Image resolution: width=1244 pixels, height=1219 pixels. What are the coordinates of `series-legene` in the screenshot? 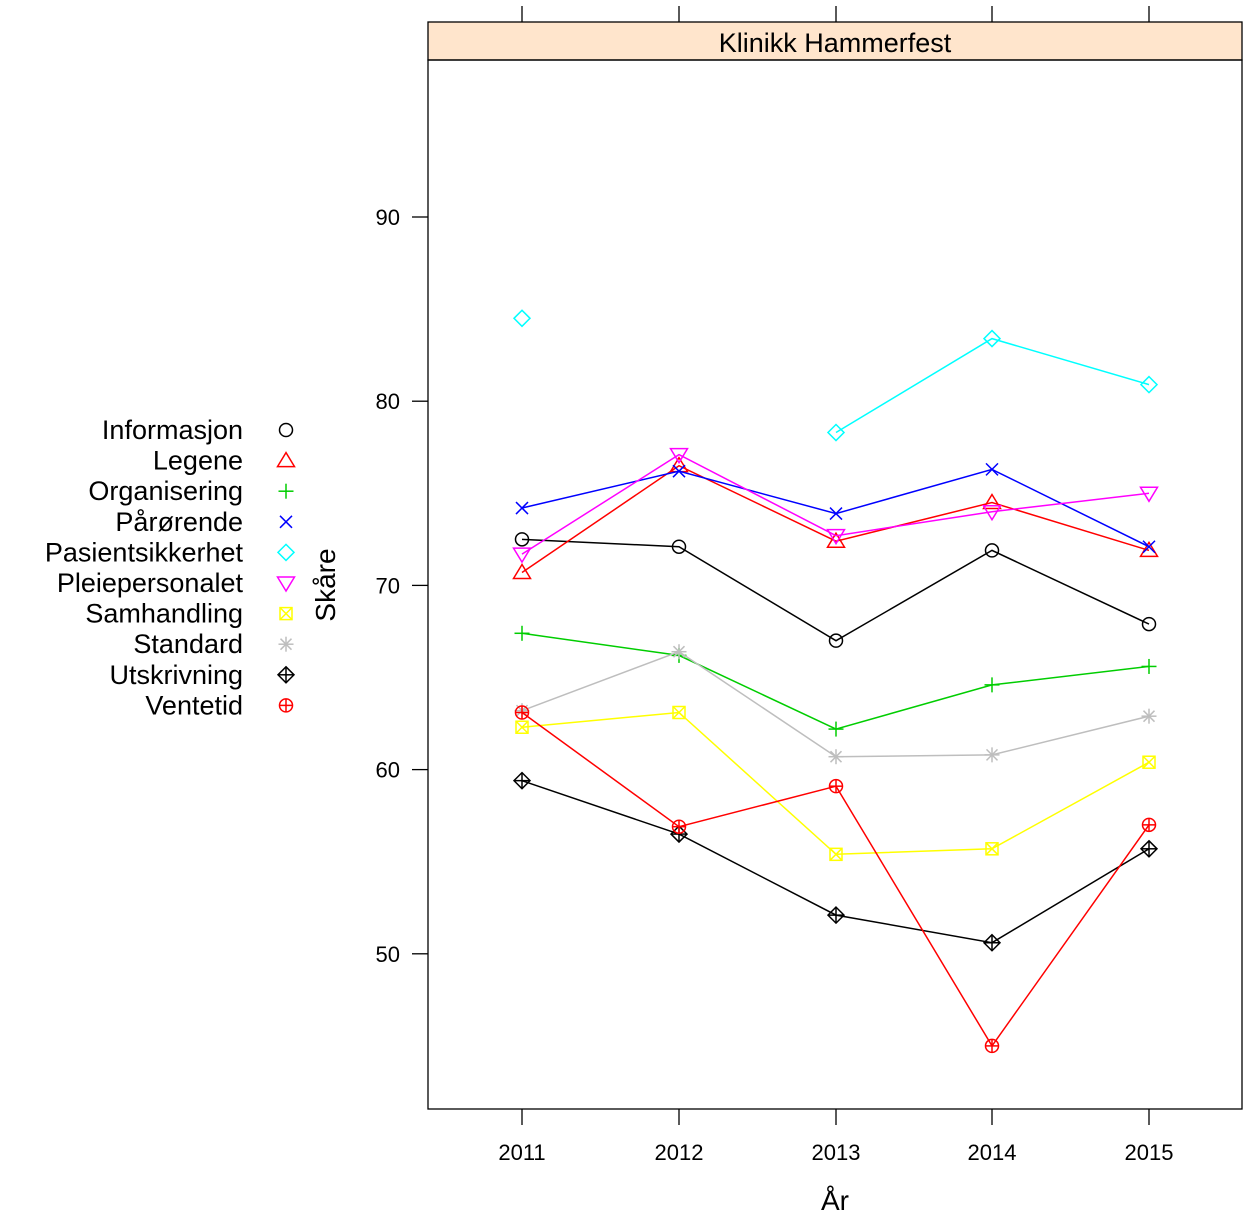 It's located at (835, 518).